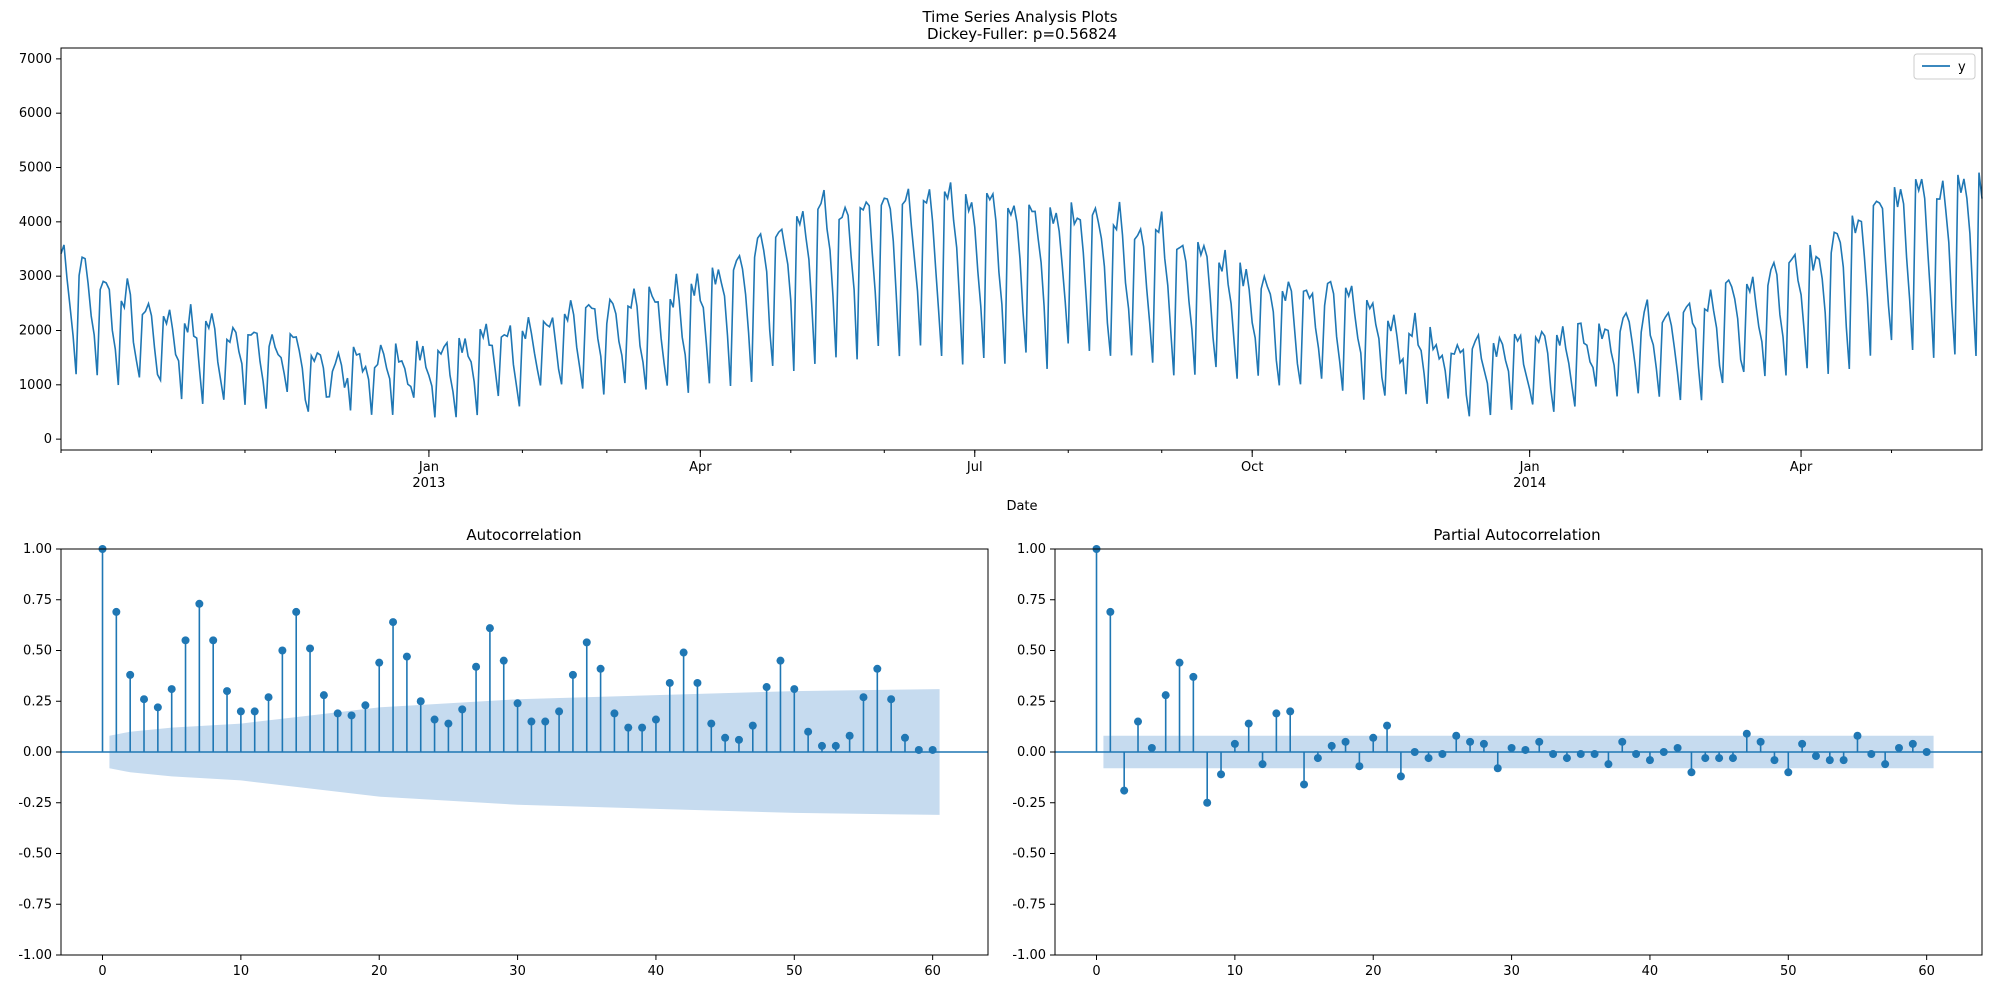 This screenshot has height=989, width=1990. Describe the element at coordinates (428, 483) in the screenshot. I see `x-tick-sublabel: 2013` at that location.